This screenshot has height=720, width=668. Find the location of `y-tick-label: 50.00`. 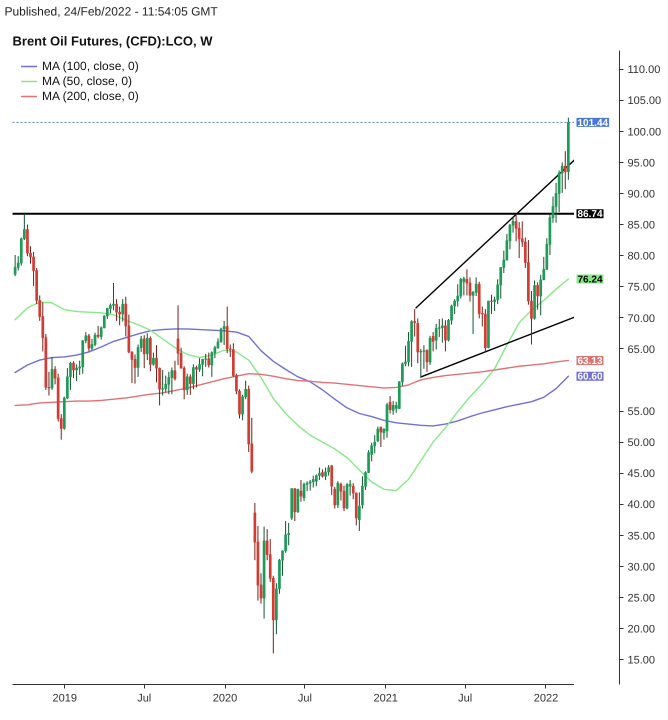

y-tick-label: 50.00 is located at coordinates (642, 443).